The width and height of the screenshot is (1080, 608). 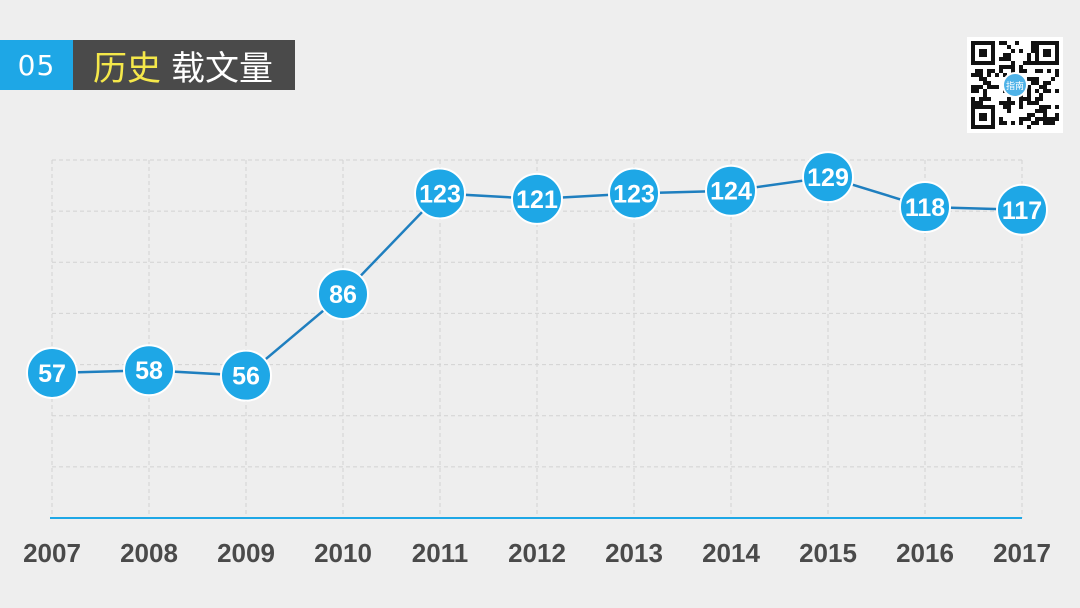 I want to click on x-tick-label: 2007, so click(x=52, y=553).